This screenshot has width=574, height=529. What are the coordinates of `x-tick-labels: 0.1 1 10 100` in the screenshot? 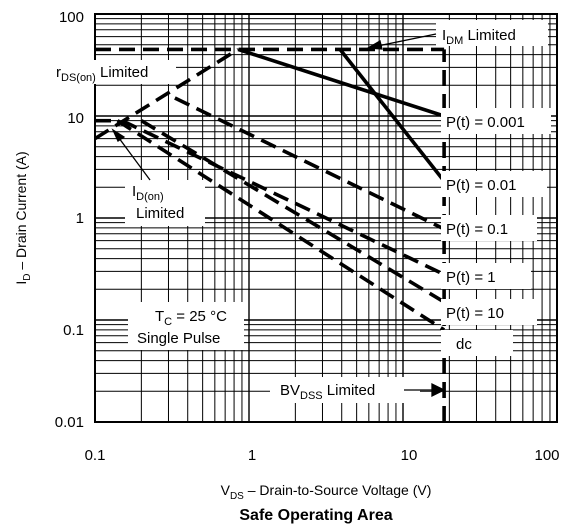 It's located at (322, 455).